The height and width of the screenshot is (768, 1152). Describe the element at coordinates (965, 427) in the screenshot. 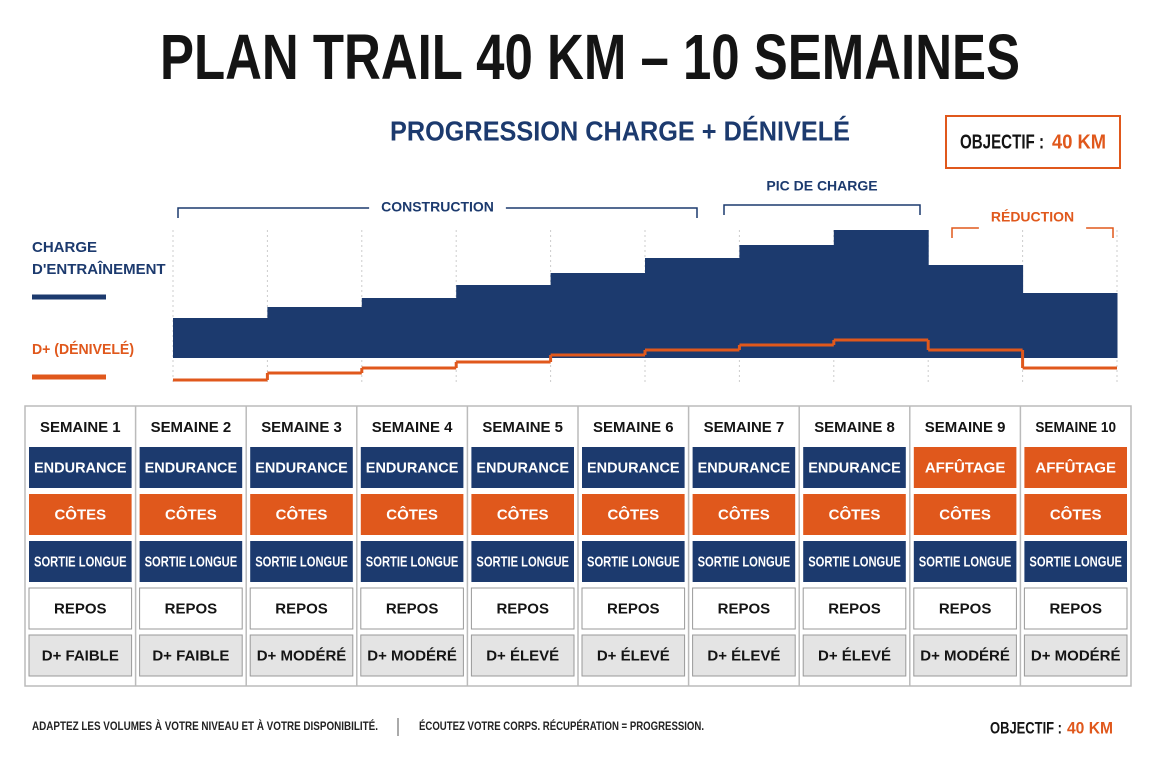

I see `week-header: SEMAINE 9` at that location.